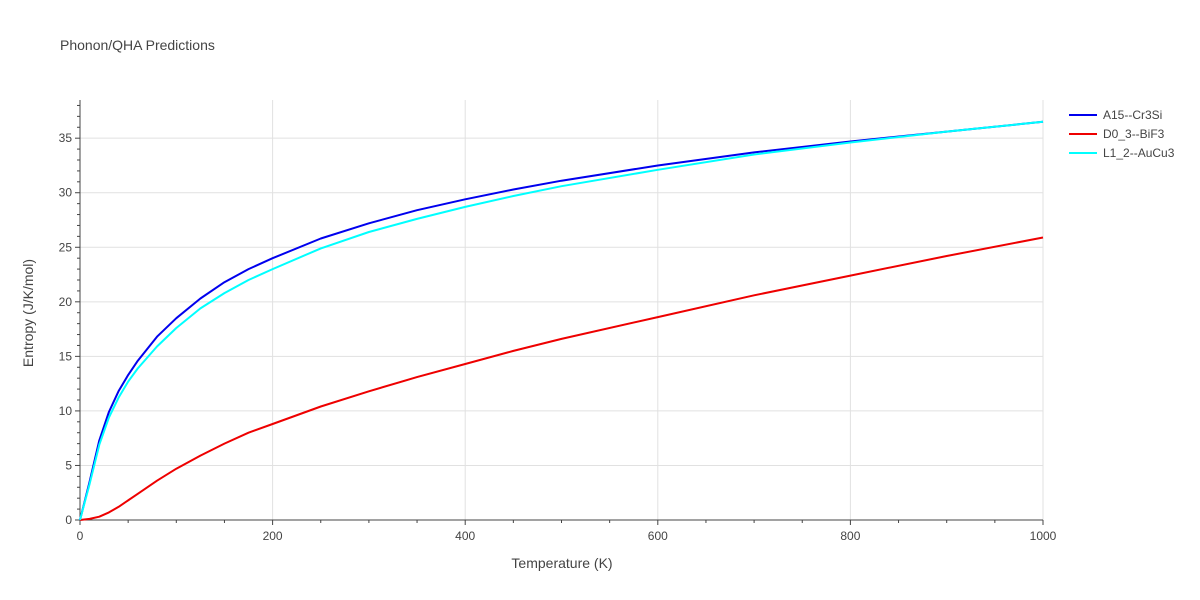 This screenshot has height=600, width=1200. Describe the element at coordinates (68, 465) in the screenshot. I see `y-tick-label: 5` at that location.